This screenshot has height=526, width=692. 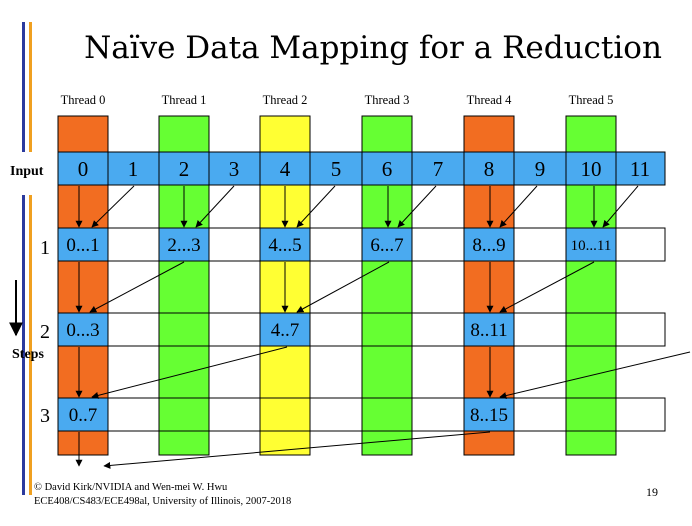 I want to click on step-1-cell-3: 6...7, so click(x=386, y=245).